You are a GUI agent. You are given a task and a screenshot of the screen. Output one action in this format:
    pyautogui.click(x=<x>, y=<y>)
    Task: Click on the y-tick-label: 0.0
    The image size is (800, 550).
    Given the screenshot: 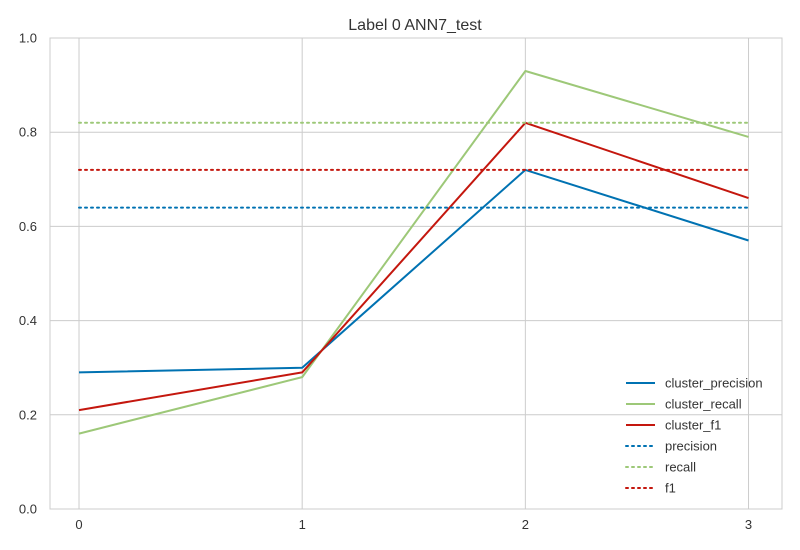 What is the action you would take?
    pyautogui.click(x=28, y=509)
    